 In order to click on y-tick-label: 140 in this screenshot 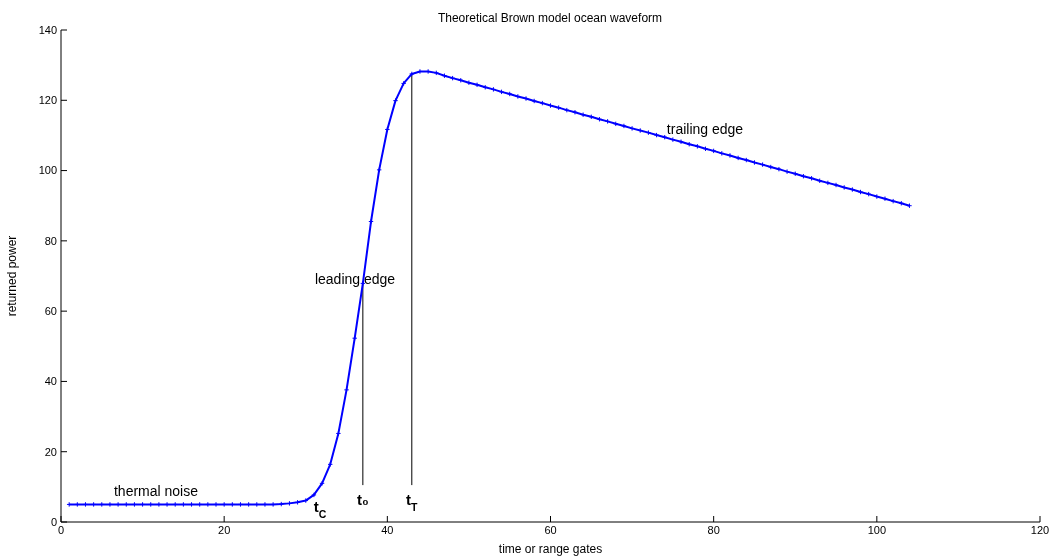, I will do `click(47, 29)`.